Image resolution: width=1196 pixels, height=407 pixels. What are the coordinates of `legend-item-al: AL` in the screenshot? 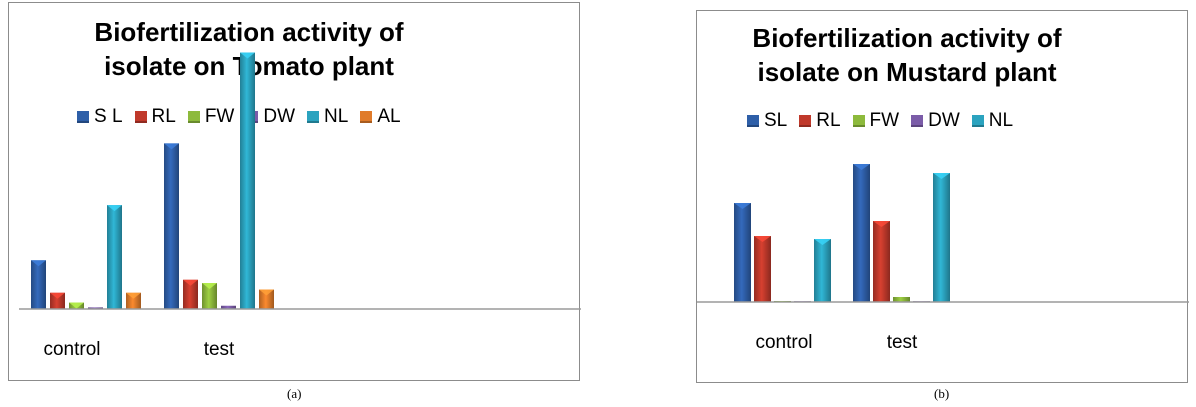 It's located at (380, 117).